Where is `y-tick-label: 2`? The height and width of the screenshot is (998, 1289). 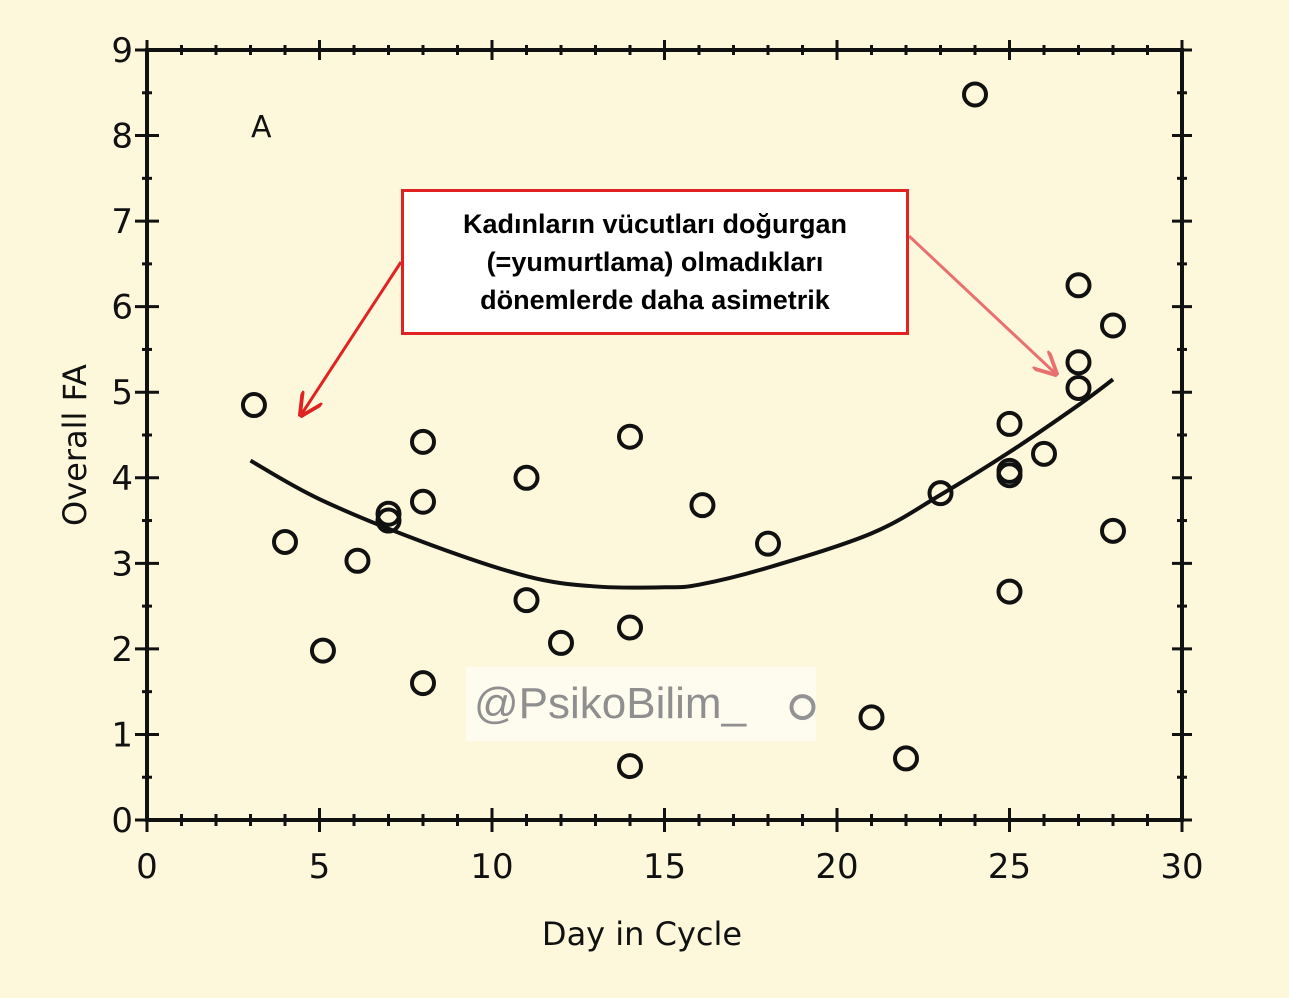 y-tick-label: 2 is located at coordinates (122, 650).